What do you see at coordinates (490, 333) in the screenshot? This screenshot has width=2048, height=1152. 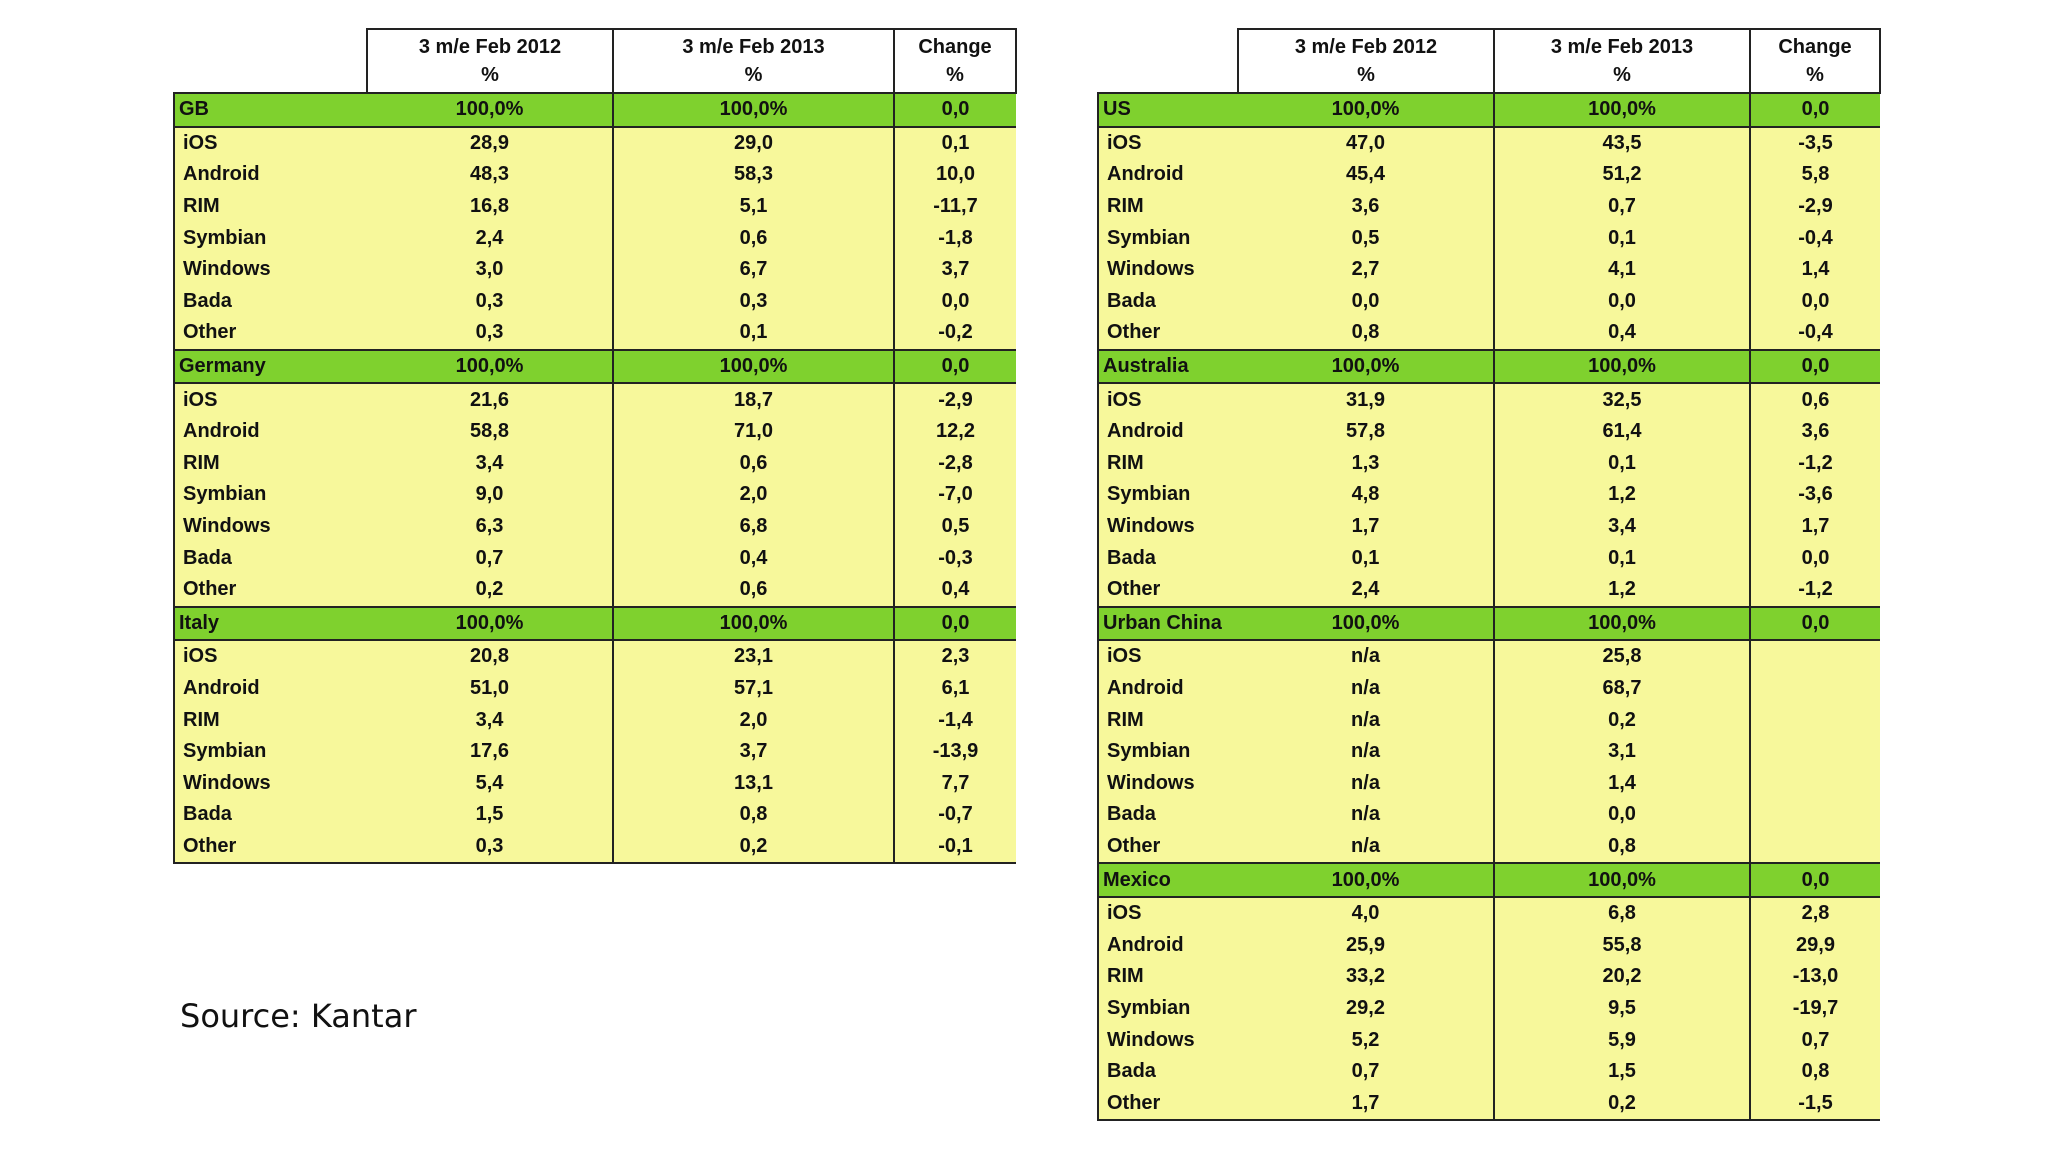 I see `value-2012-cell: 0,3` at bounding box center [490, 333].